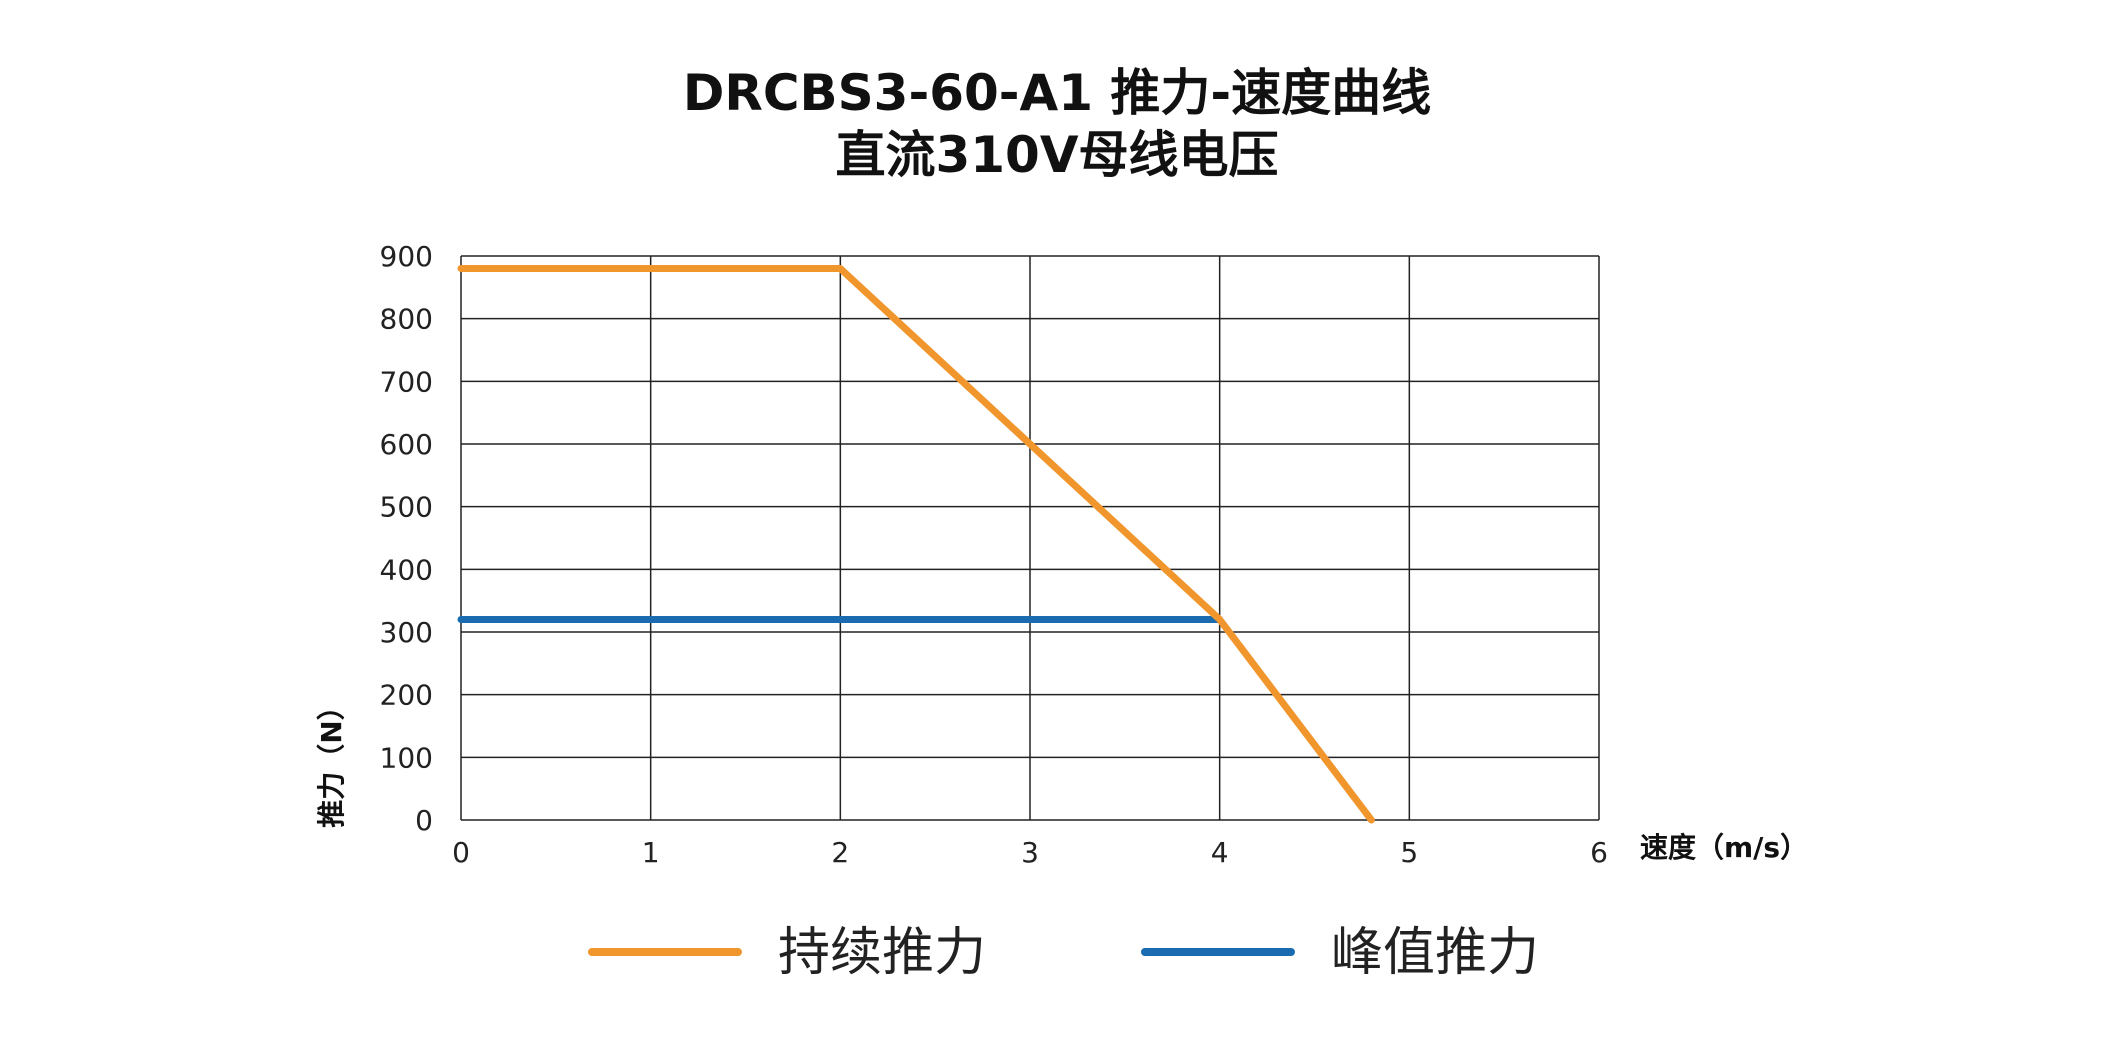 This screenshot has width=2115, height=1051. What do you see at coordinates (1435, 953) in the screenshot?
I see `legend-label: 峰值推力` at bounding box center [1435, 953].